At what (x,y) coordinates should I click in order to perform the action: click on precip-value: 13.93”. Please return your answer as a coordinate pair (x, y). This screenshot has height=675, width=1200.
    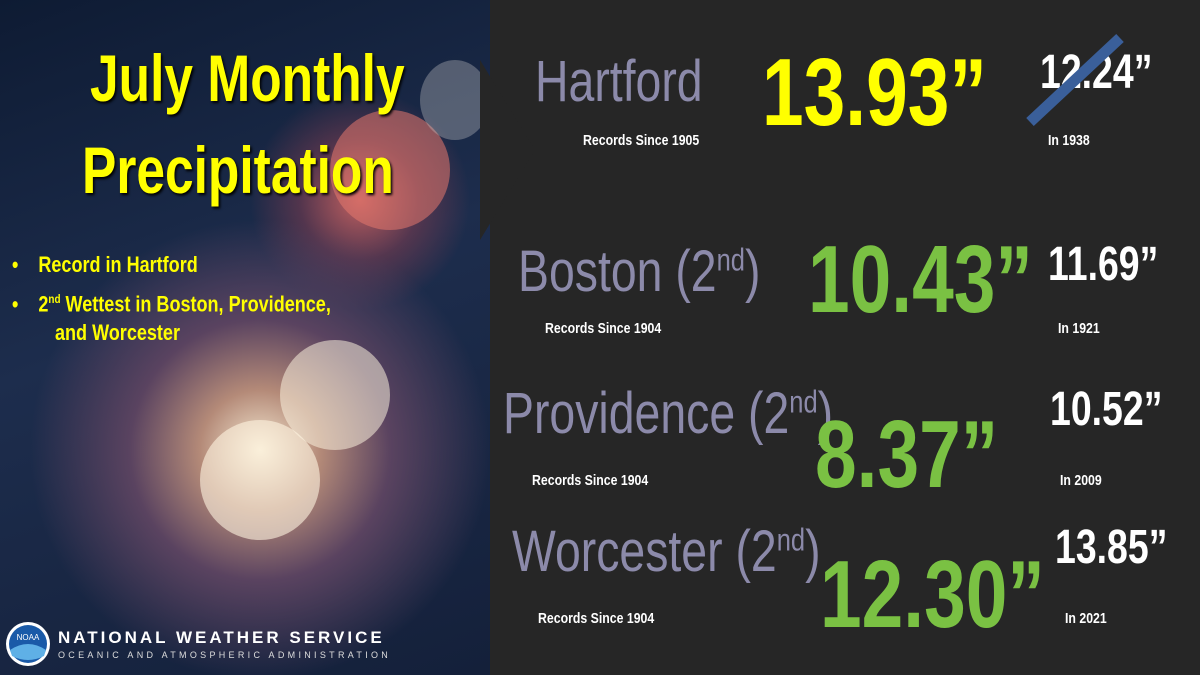
    Looking at the image, I should click on (874, 92).